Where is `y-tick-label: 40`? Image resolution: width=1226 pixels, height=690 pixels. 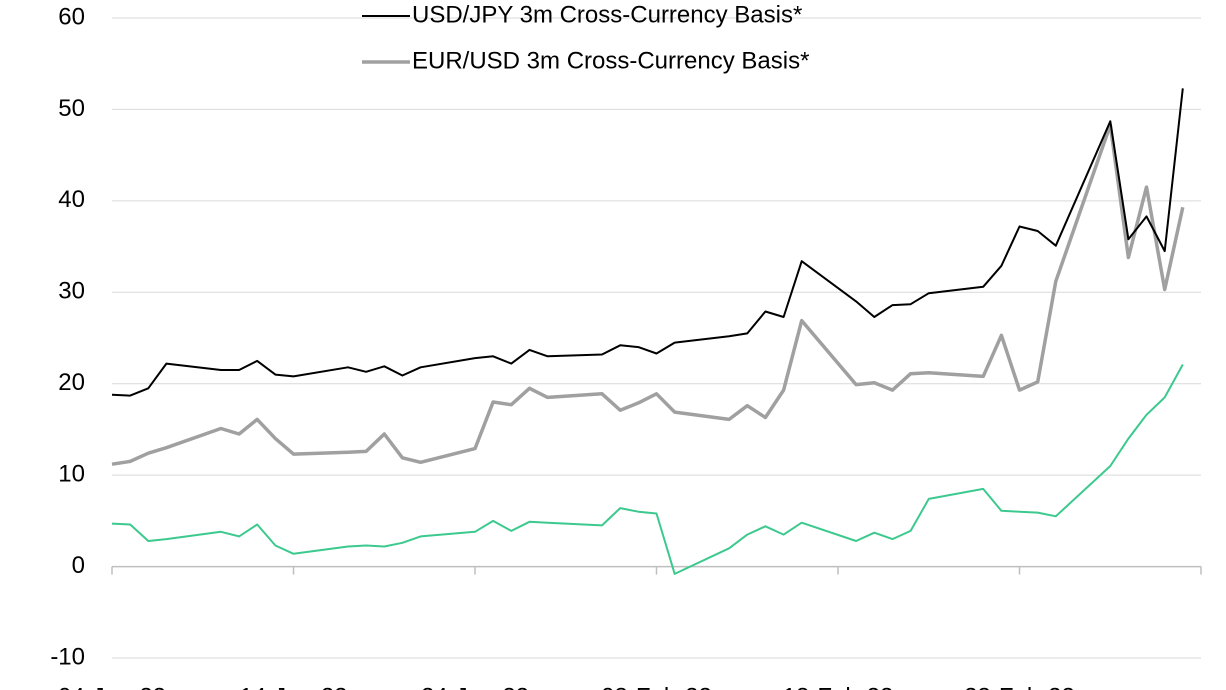
y-tick-label: 40 is located at coordinates (71, 199).